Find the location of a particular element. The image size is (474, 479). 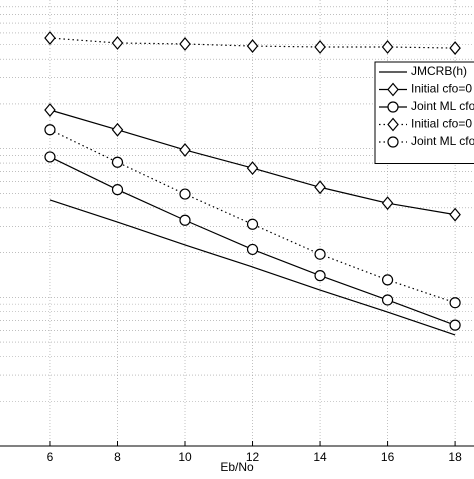

x-tick-label: 16 is located at coordinates (388, 457).